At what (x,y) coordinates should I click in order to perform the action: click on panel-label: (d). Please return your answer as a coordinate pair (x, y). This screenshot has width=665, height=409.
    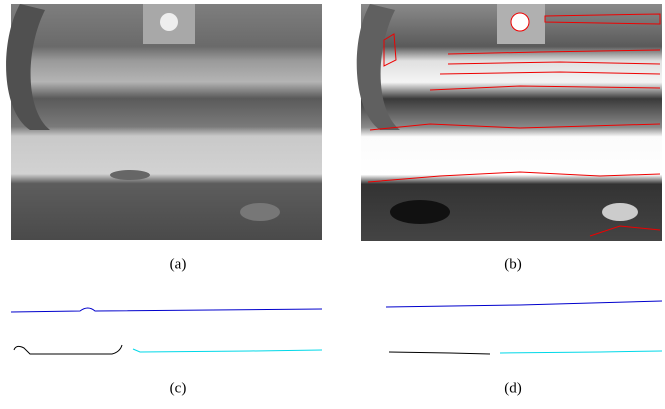
    Looking at the image, I should click on (513, 388).